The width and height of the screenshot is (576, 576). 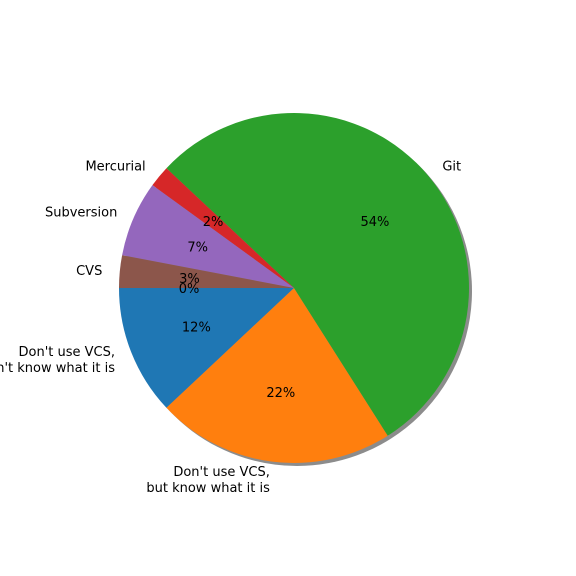 I want to click on slice-category-label: Git, so click(x=451, y=166).